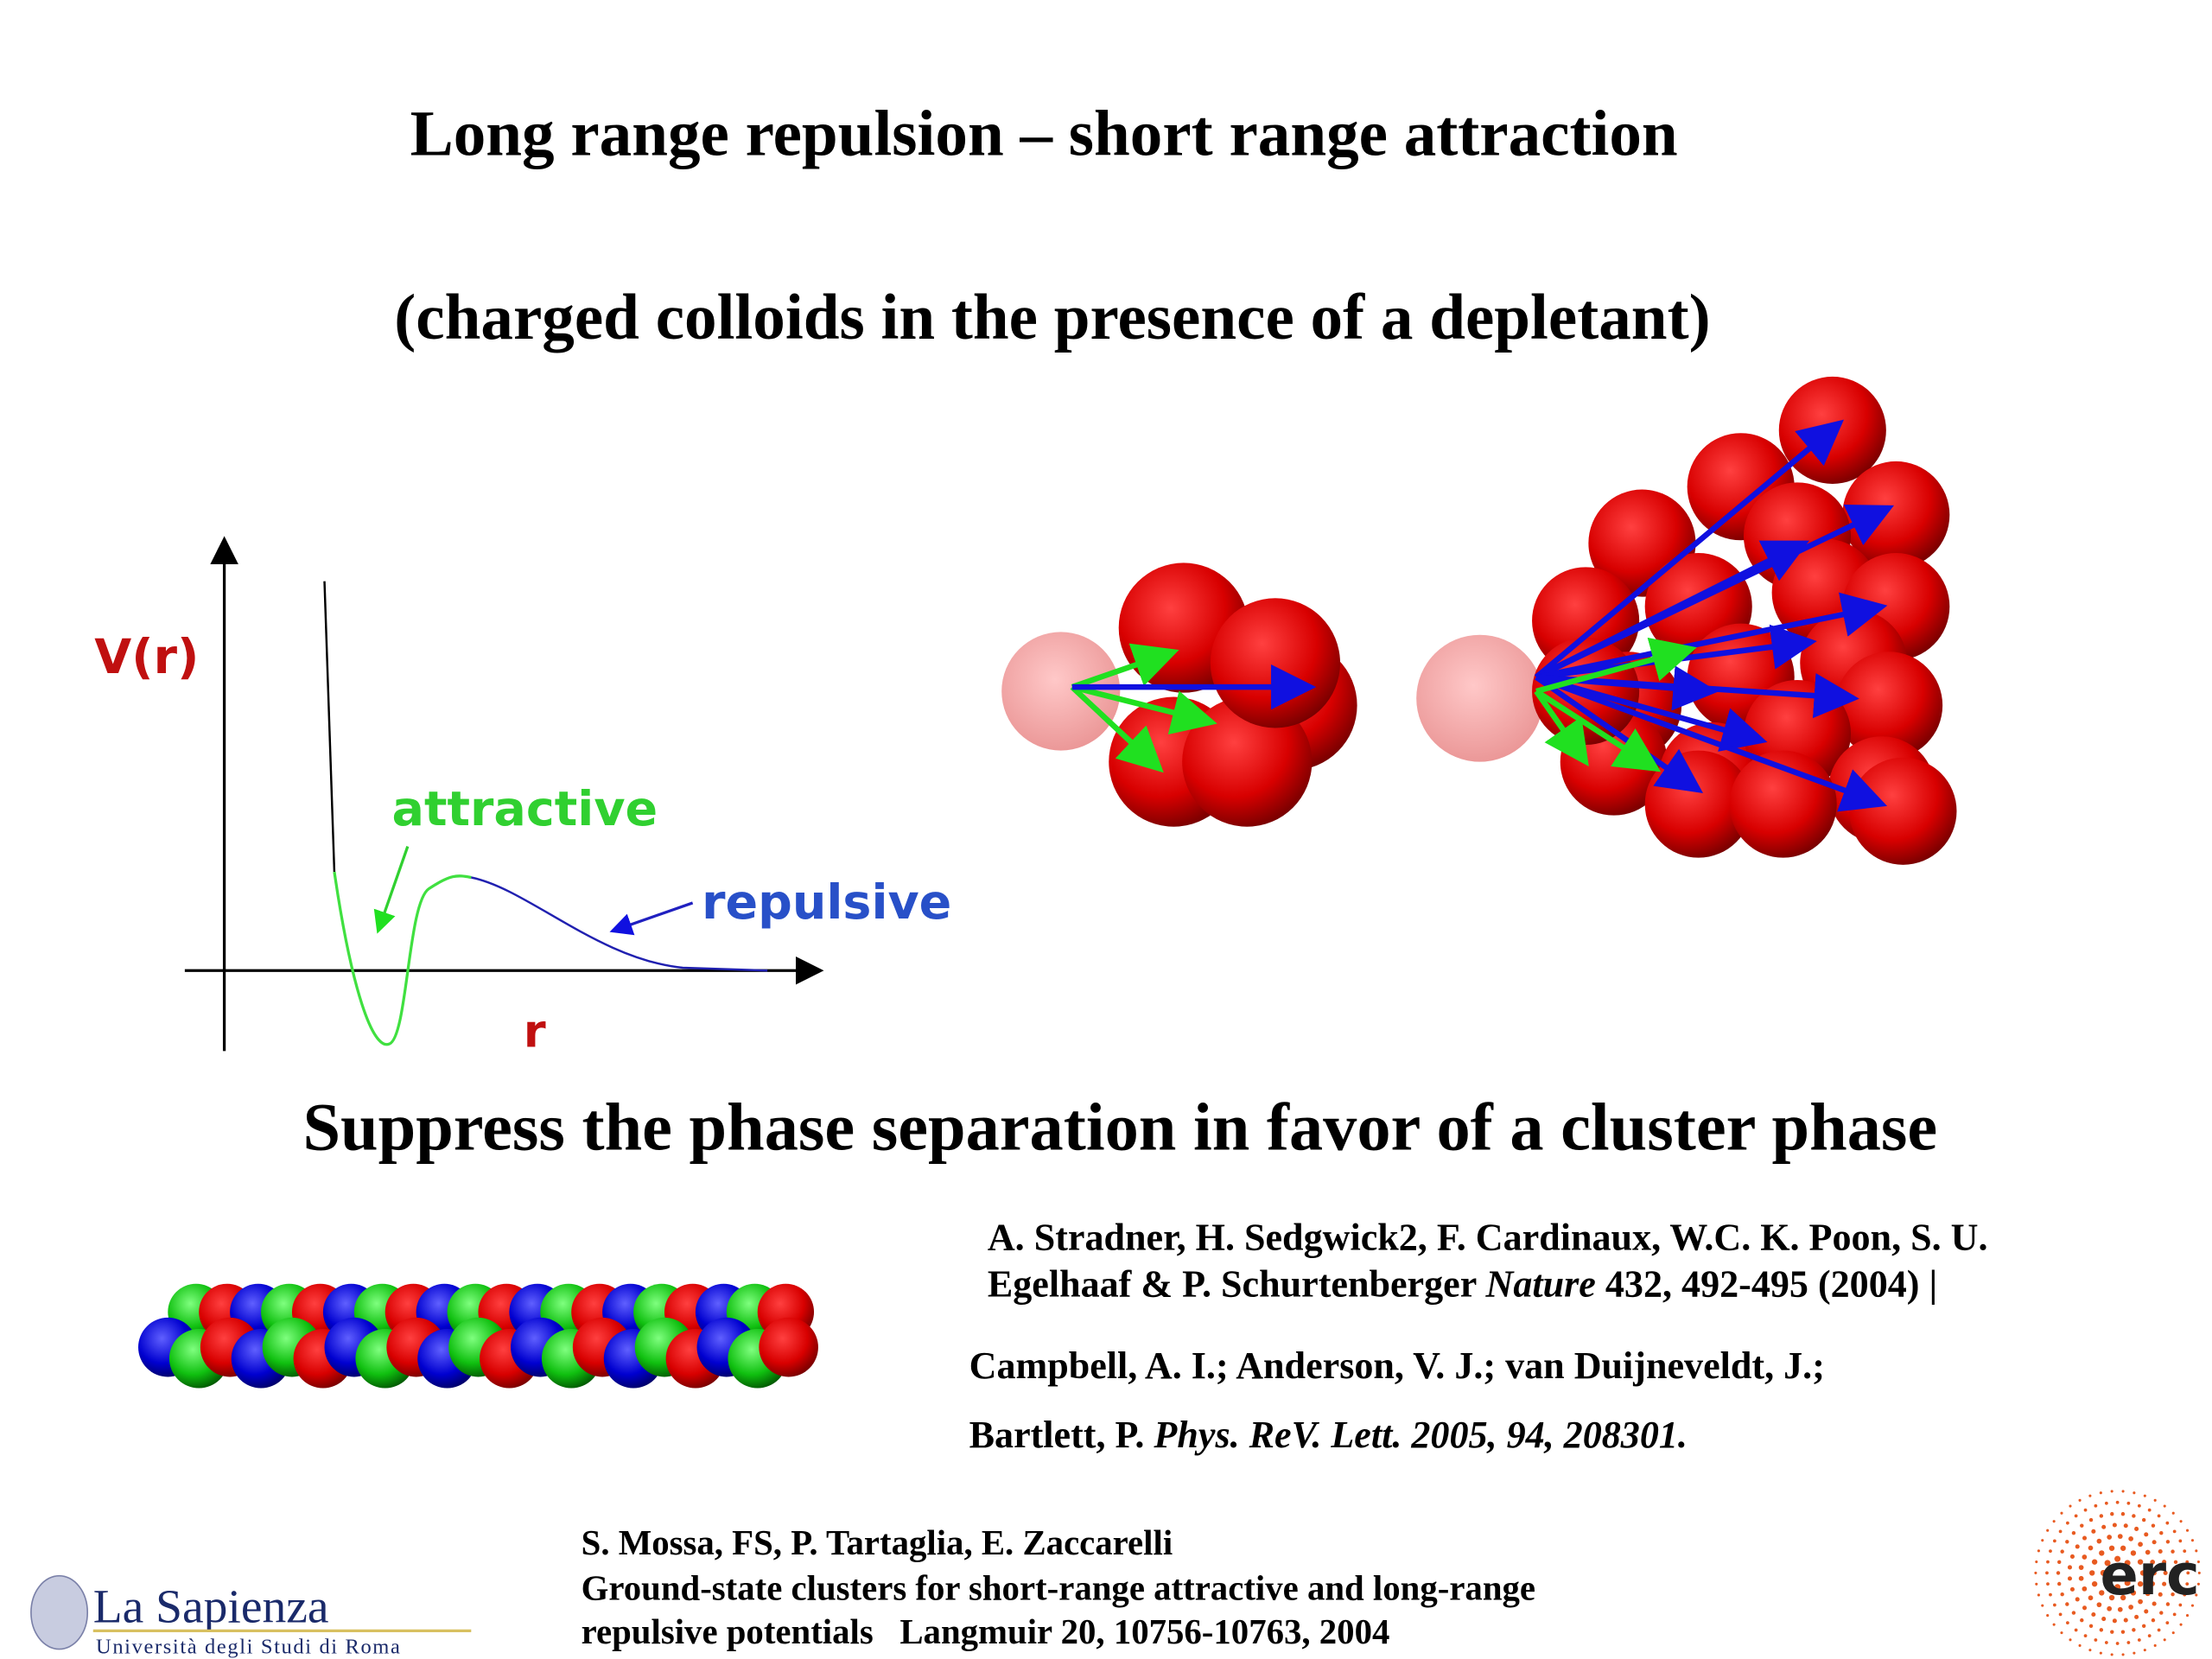 This screenshot has height=1659, width=2212. I want to click on arrow, so click(391, 890).